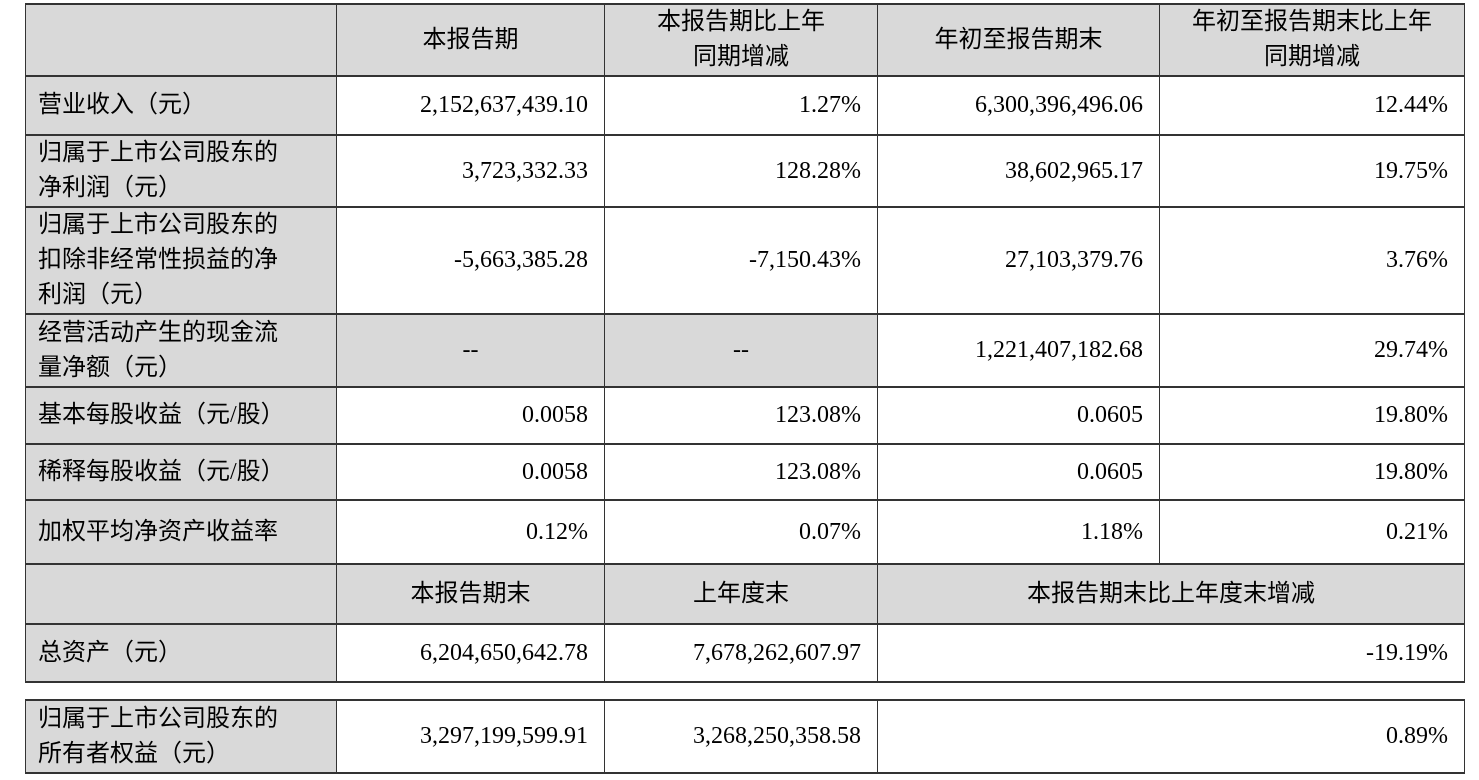 This screenshot has width=1479, height=780. What do you see at coordinates (470, 105) in the screenshot?
I see `value-cell: 2,152,637,439.10` at bounding box center [470, 105].